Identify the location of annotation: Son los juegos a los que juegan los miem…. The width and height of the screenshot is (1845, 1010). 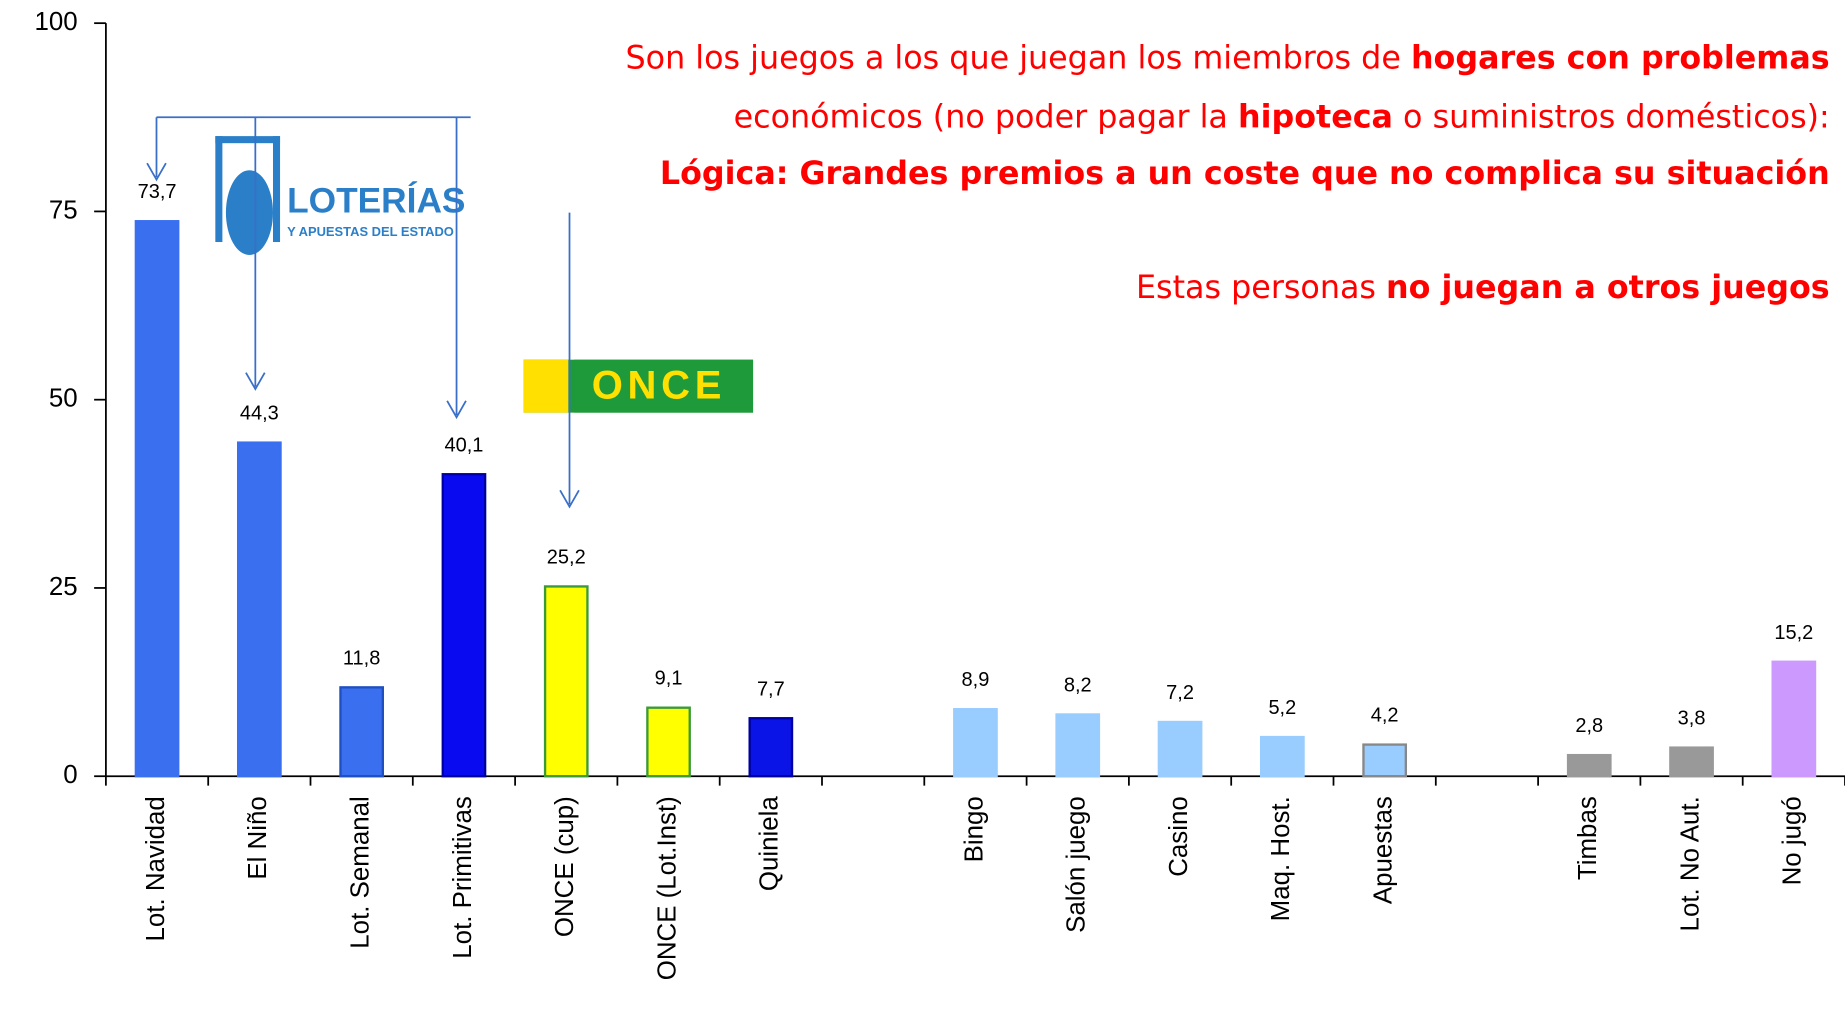
(1228, 59).